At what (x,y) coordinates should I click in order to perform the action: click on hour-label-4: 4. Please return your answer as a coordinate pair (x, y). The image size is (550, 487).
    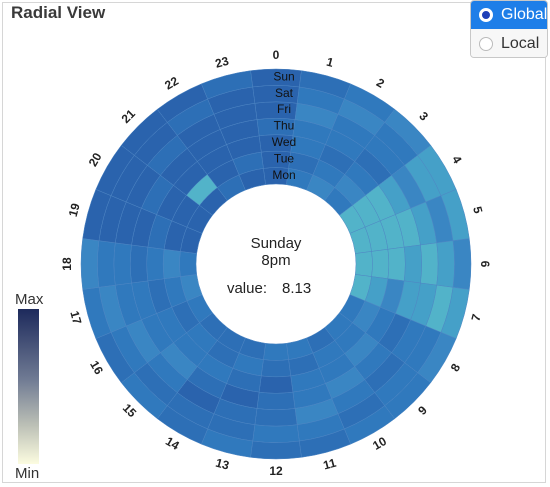
    Looking at the image, I should click on (457, 159).